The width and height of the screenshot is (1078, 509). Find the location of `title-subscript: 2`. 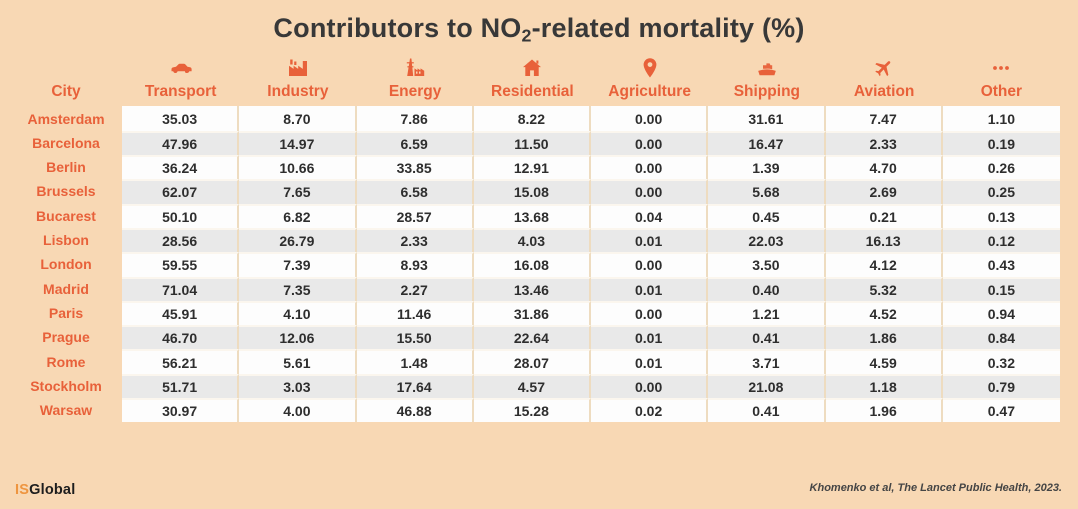

title-subscript: 2 is located at coordinates (526, 35).